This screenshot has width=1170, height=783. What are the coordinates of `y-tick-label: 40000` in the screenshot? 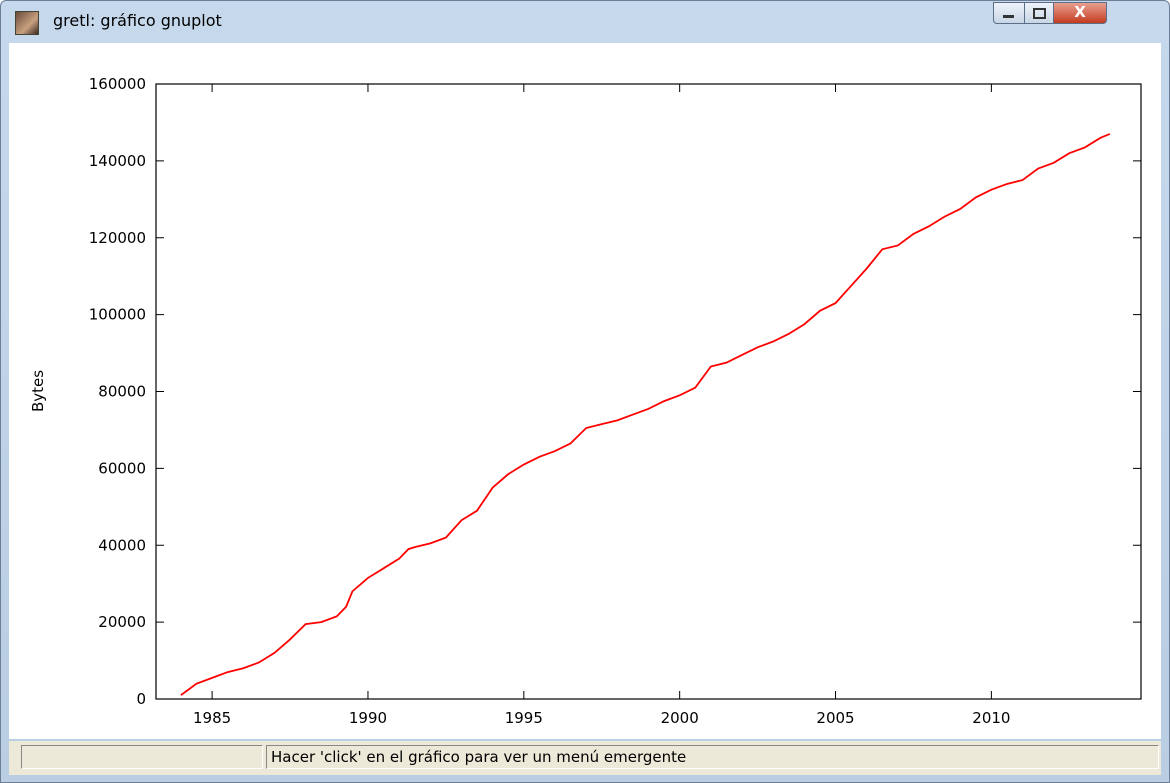 It's located at (122, 545).